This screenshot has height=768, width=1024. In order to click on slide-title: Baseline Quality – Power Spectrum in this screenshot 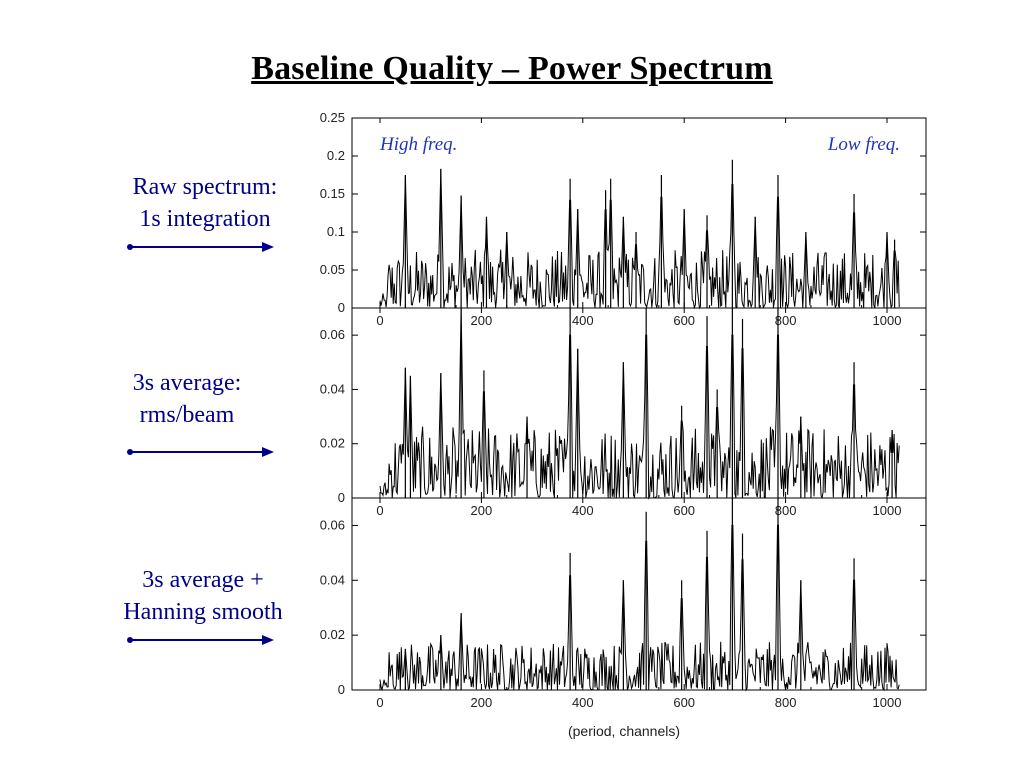, I will do `click(512, 68)`.